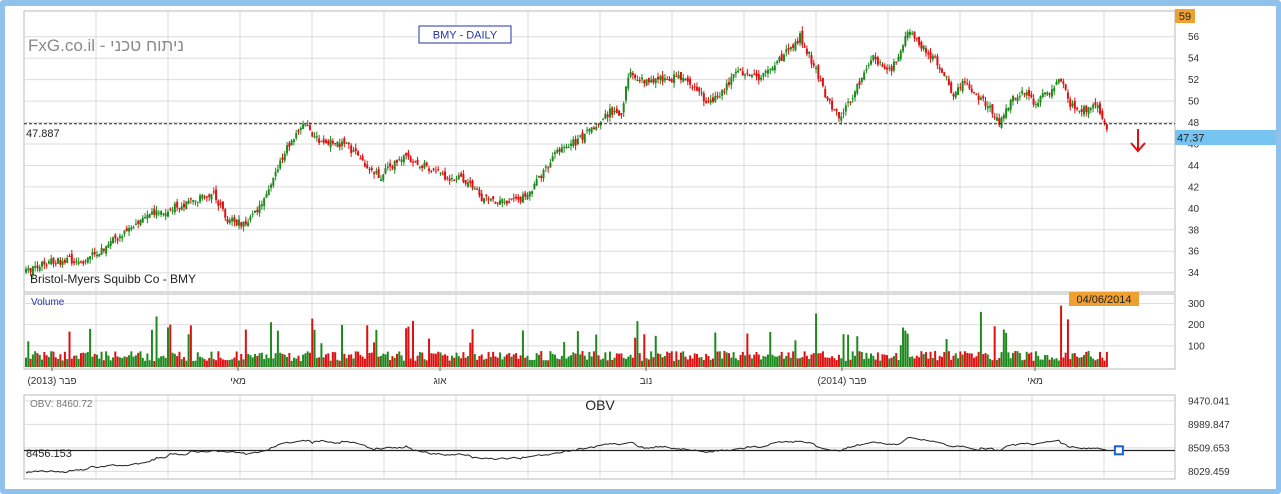 This screenshot has width=1281, height=494. What do you see at coordinates (600, 405) in the screenshot?
I see `obv-title: OBV` at bounding box center [600, 405].